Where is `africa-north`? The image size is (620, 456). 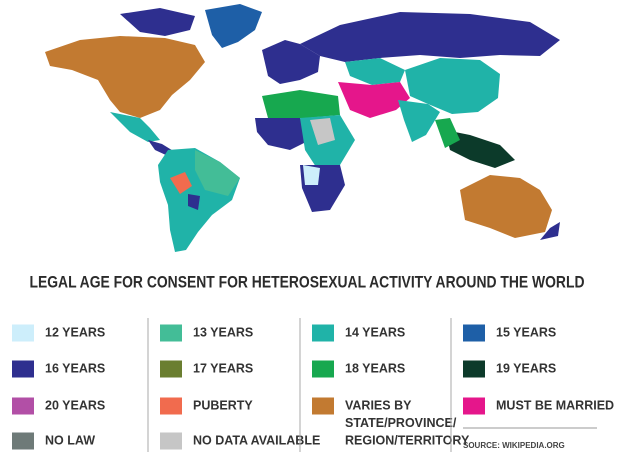 africa-north is located at coordinates (301, 104).